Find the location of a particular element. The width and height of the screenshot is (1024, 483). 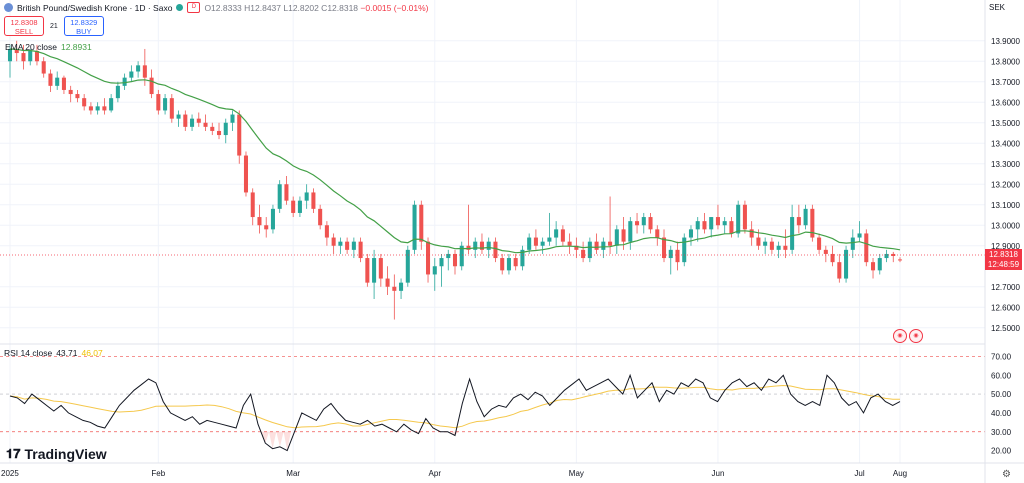

currency-label: SEK is located at coordinates (997, 7).